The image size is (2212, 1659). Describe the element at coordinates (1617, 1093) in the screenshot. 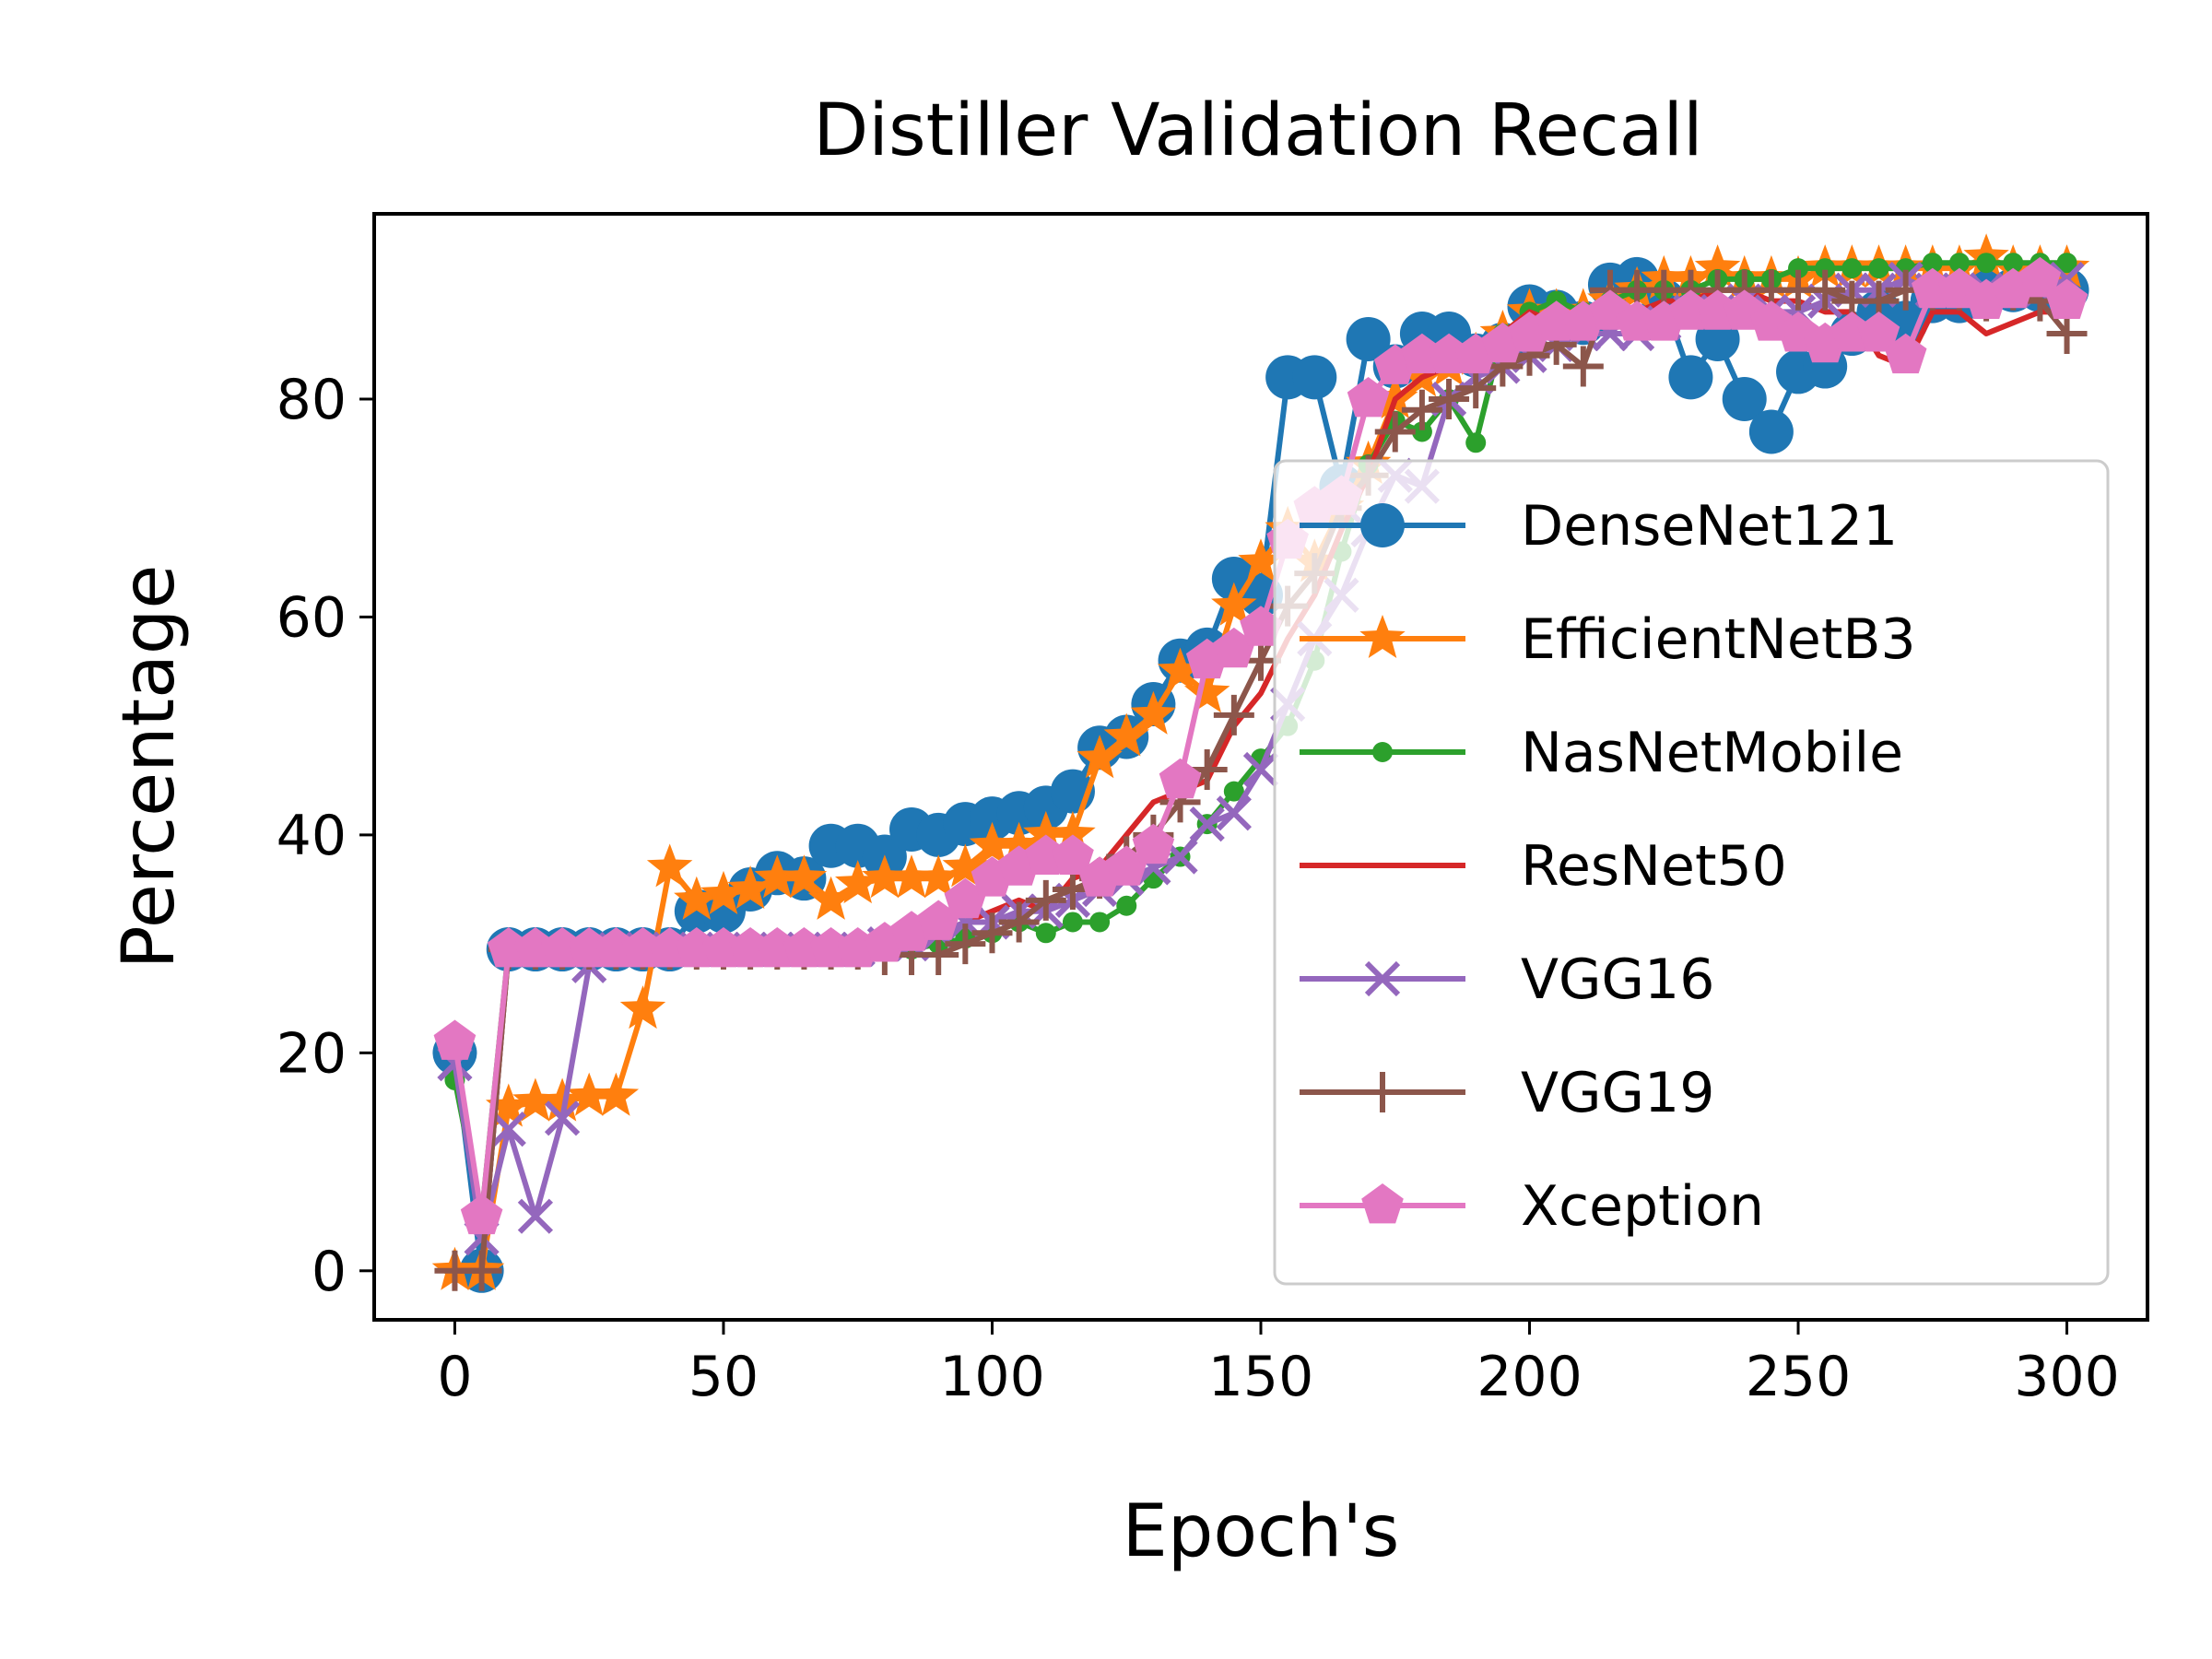

I see `legend-label-vgg19: VGG19` at that location.